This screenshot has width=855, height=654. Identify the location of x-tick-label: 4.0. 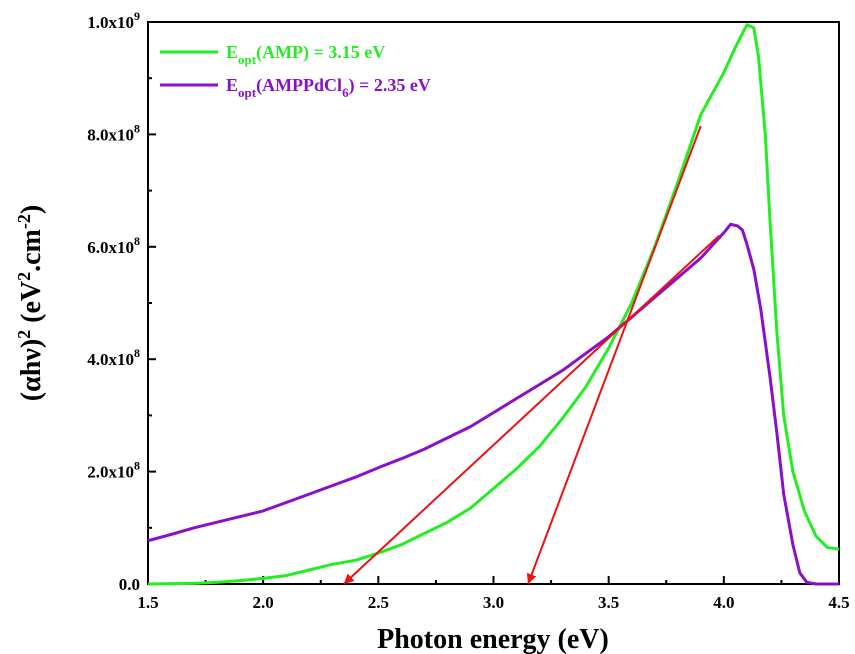
(723, 602).